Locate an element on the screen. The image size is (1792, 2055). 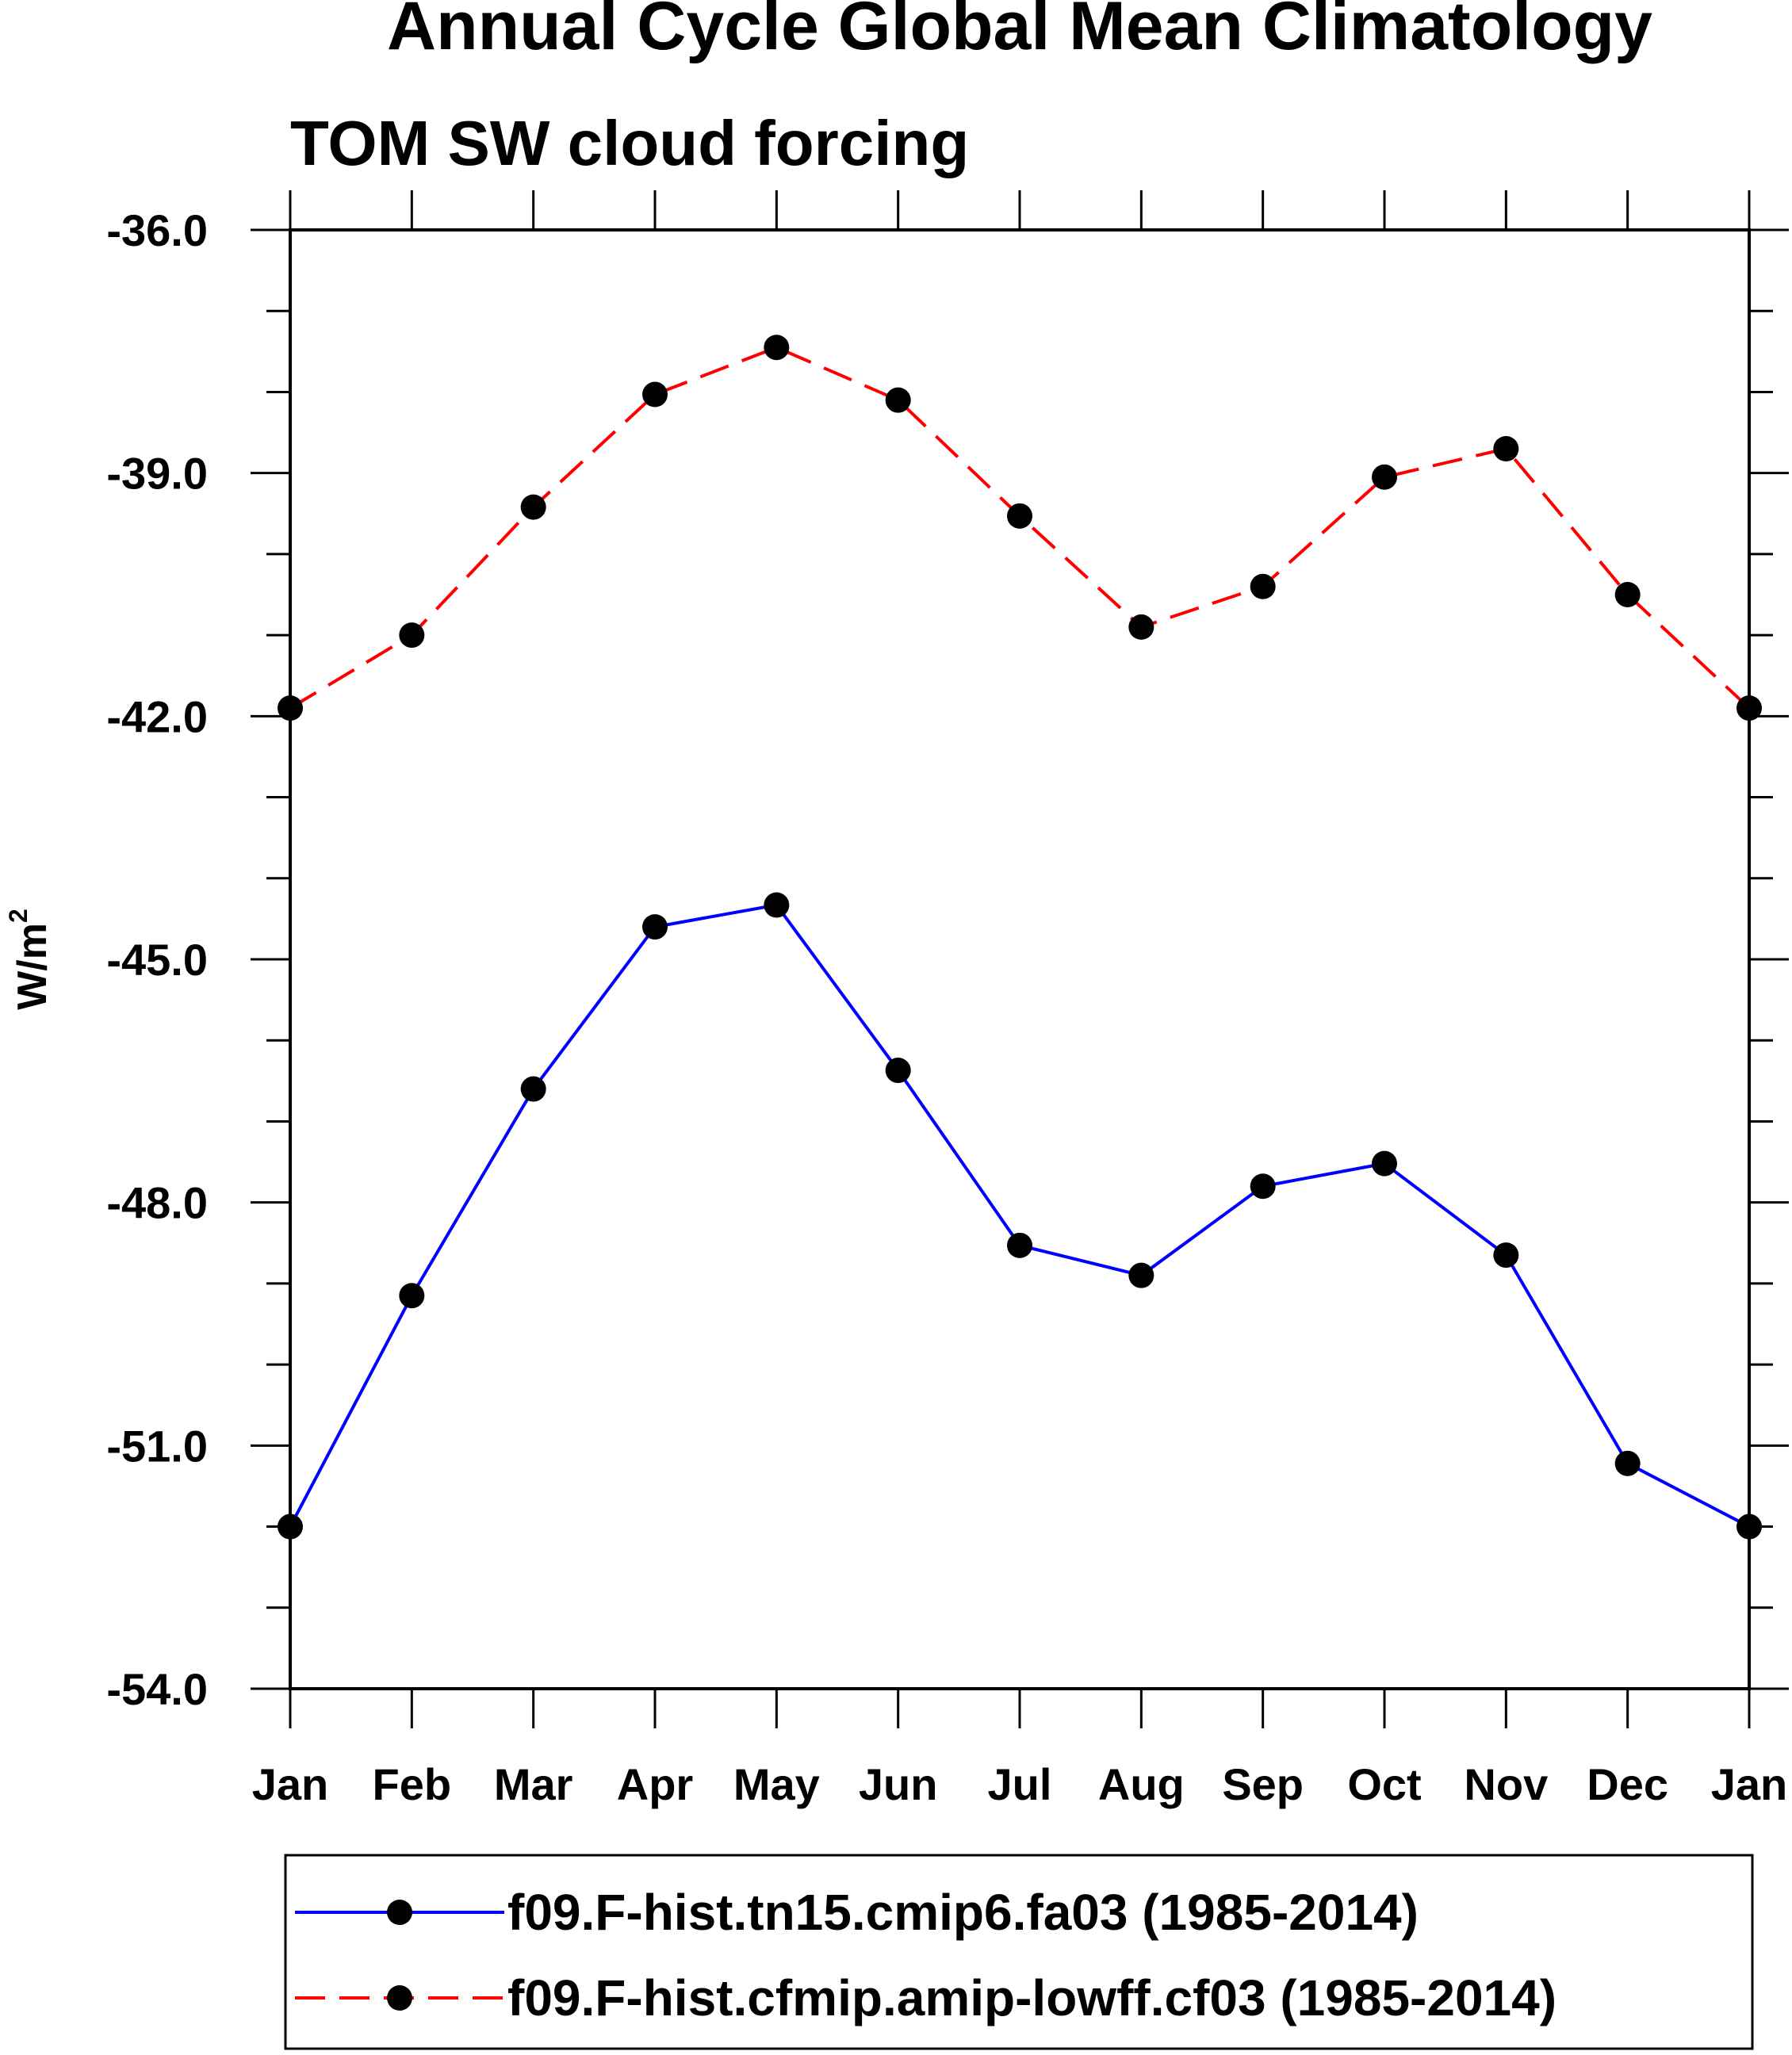
y-axis-labels: -54.0 -51.0 -48.0 -45.0 -42.0 -39.0 -36.0 is located at coordinates (157, 959).